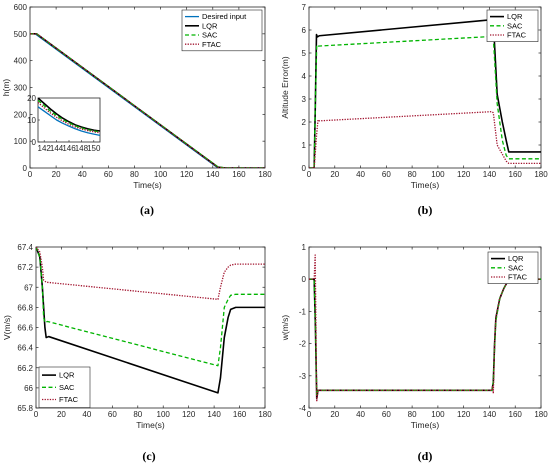 This screenshot has height=466, width=550. I want to click on y-tick-label: 67.4, so click(25, 247).